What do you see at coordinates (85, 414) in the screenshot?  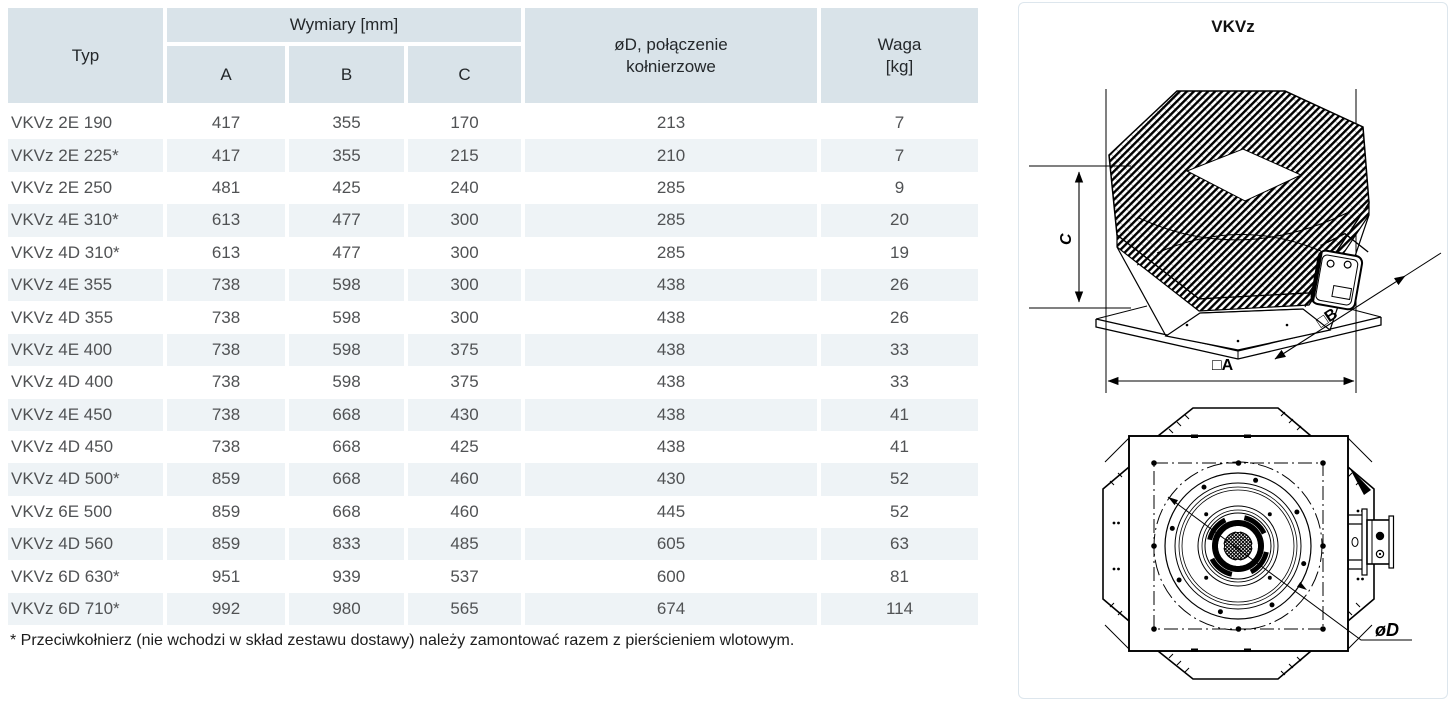 I see `cell-typ: VKVz 4E 450` at bounding box center [85, 414].